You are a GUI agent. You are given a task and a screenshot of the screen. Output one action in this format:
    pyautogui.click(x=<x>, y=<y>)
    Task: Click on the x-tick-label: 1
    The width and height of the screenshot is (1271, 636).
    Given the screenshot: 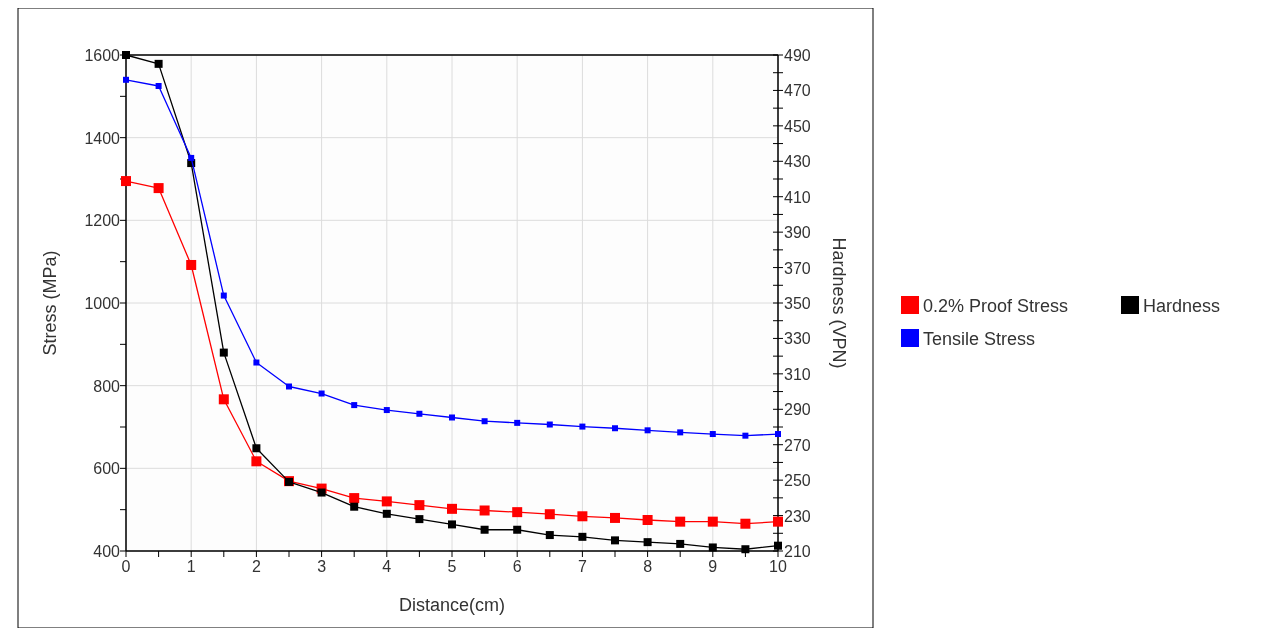 What is the action you would take?
    pyautogui.click(x=191, y=566)
    